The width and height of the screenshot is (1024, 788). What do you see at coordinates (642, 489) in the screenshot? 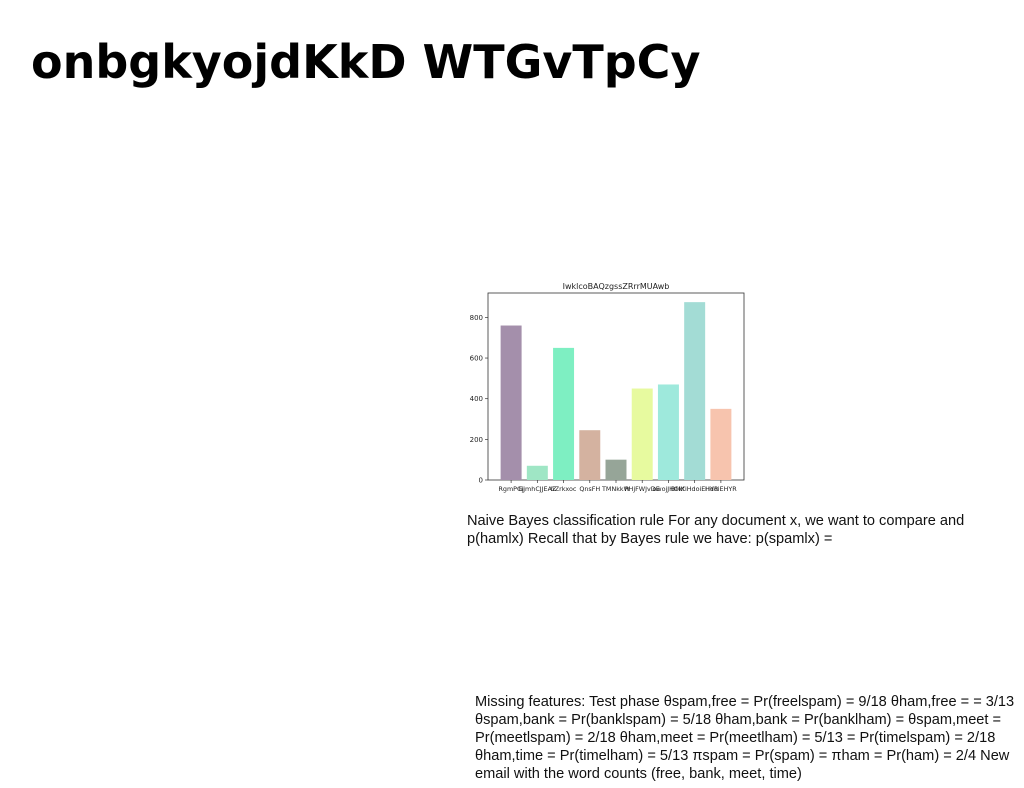
I see `x-tick-label: PHjFWJvDE` at bounding box center [642, 489].